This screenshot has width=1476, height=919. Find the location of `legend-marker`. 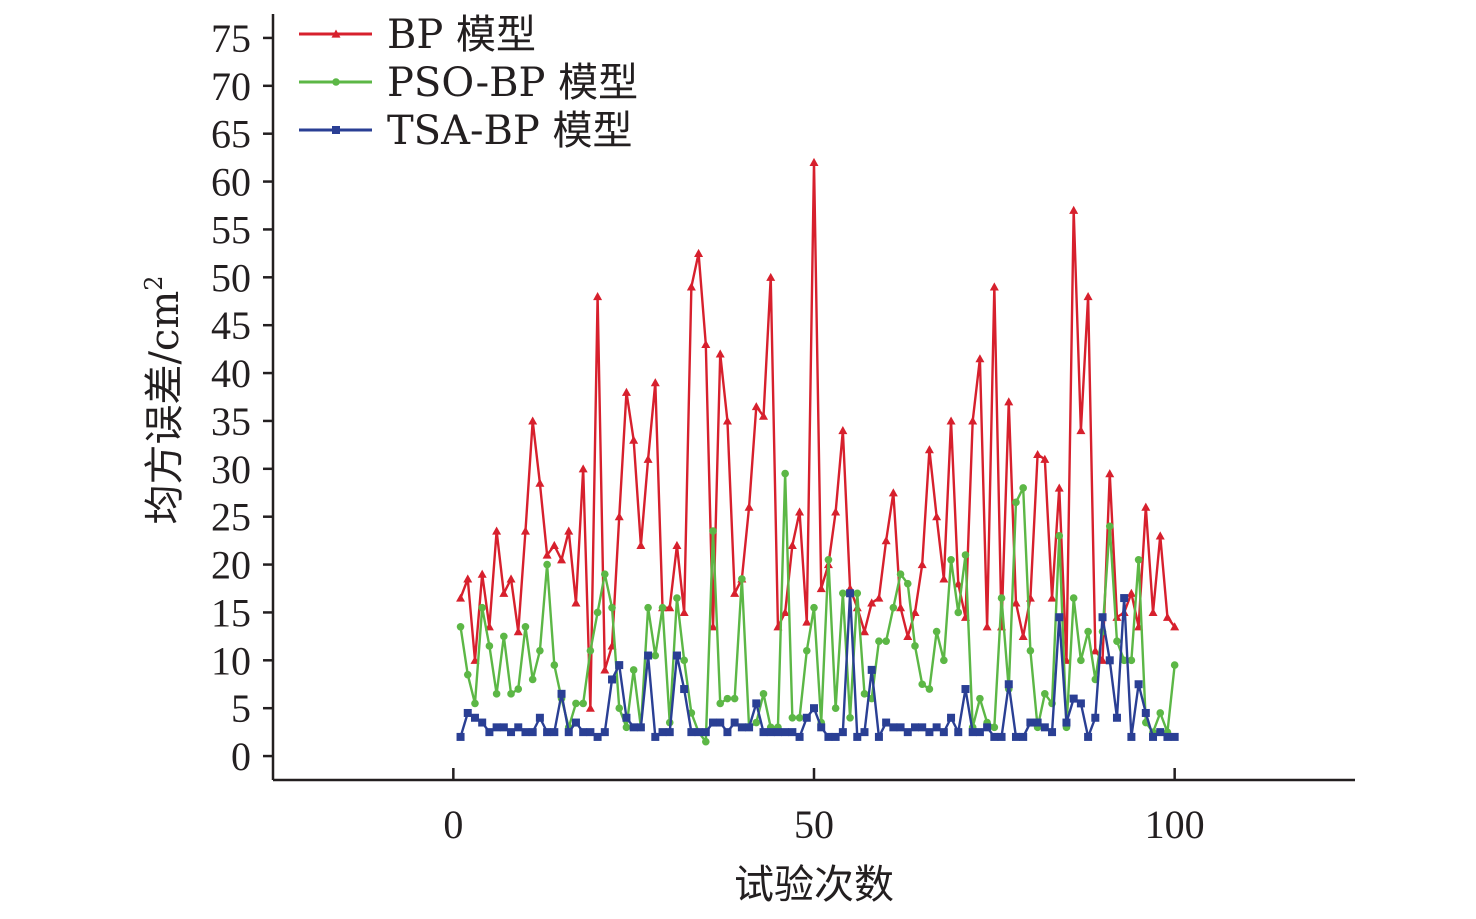

legend-marker is located at coordinates (336, 33).